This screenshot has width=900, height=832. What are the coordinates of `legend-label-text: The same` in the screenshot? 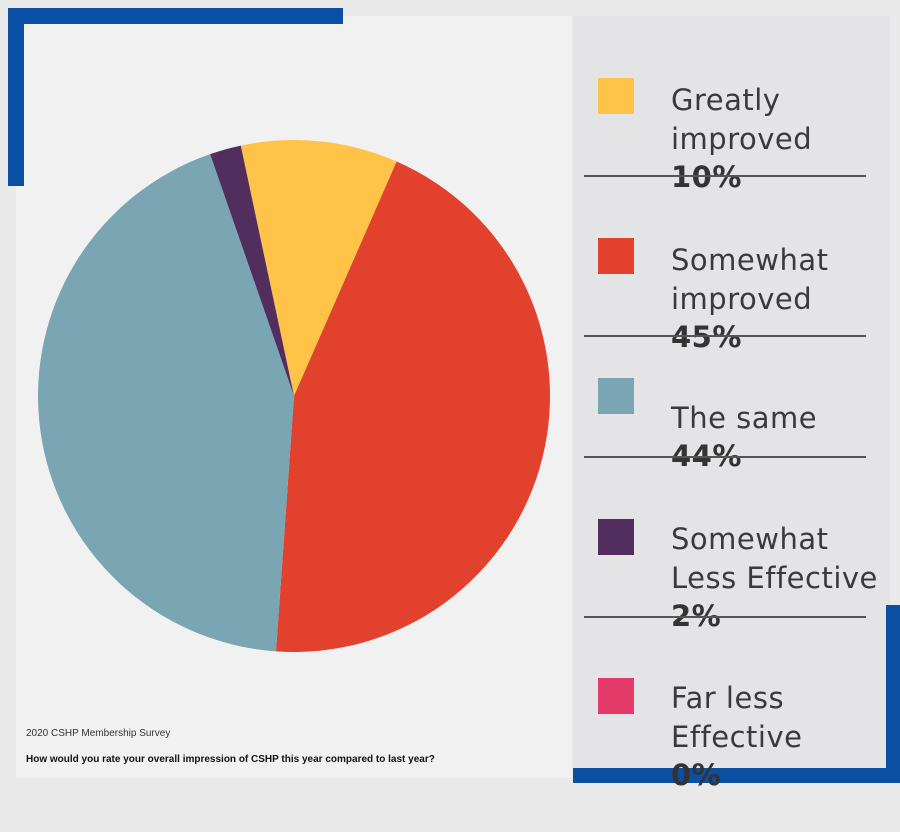 It's located at (744, 418).